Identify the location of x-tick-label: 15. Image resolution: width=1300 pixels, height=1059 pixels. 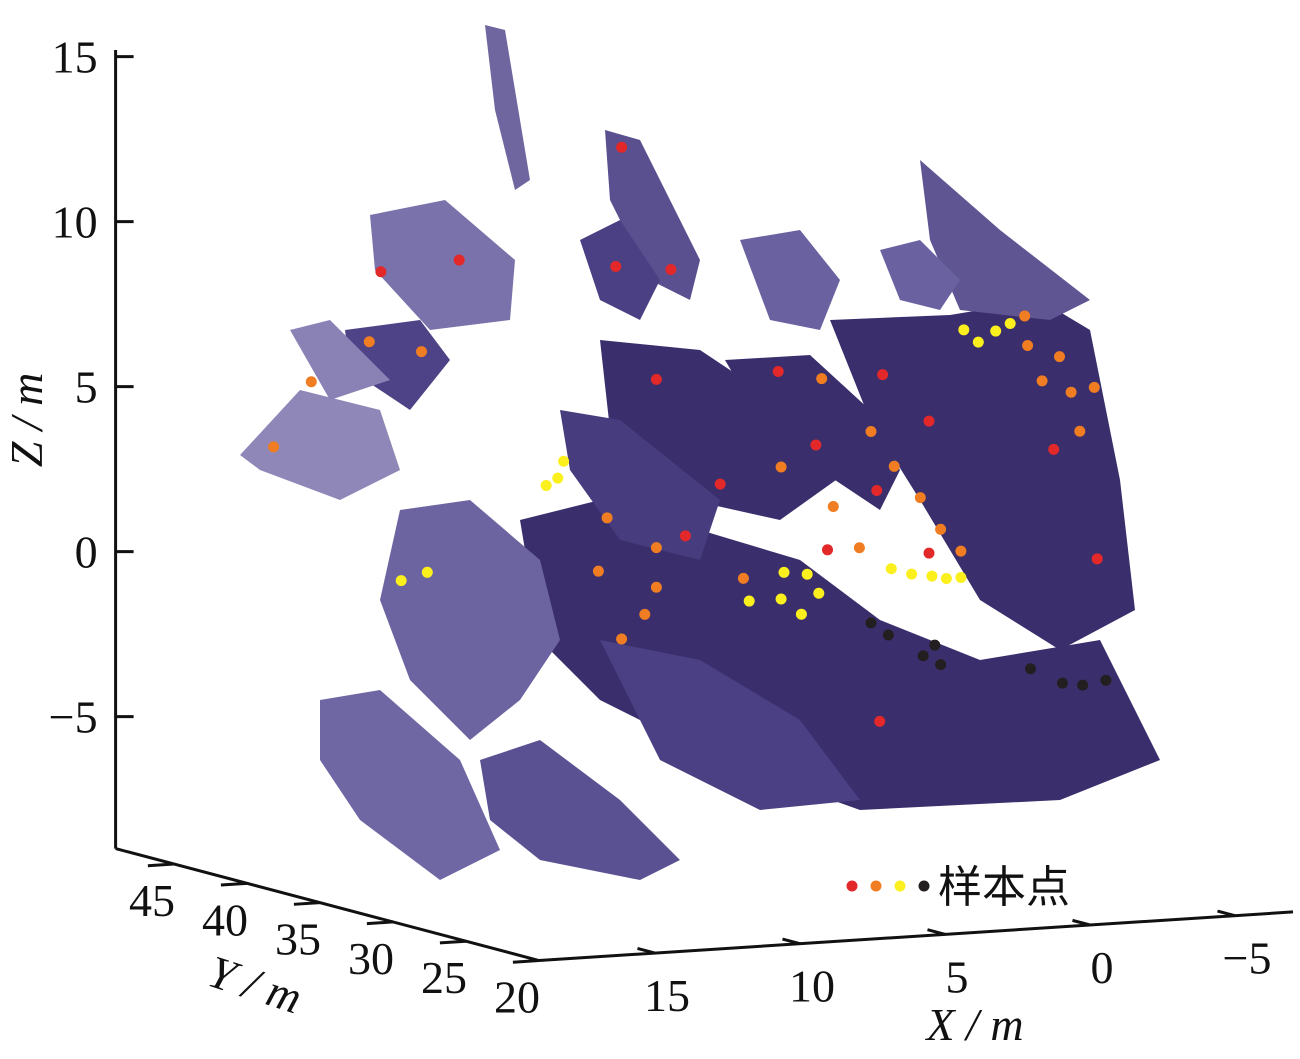
(667, 995).